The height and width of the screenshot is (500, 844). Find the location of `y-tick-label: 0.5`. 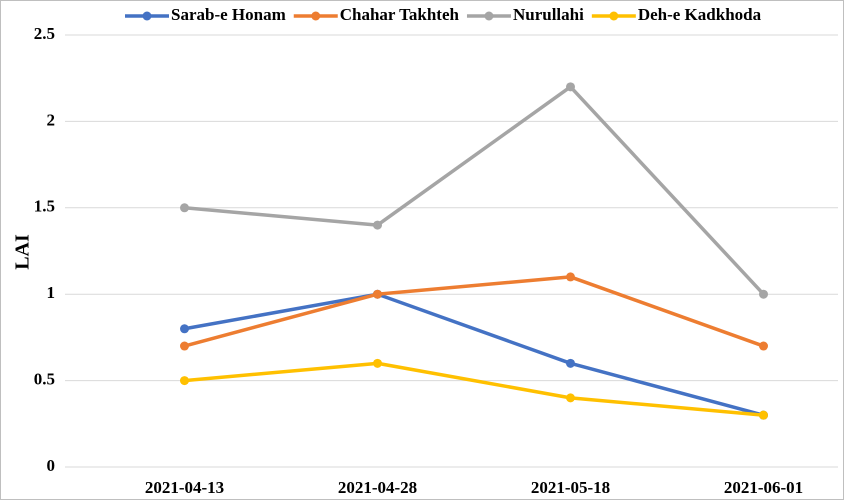

y-tick-label: 0.5 is located at coordinates (44, 379).